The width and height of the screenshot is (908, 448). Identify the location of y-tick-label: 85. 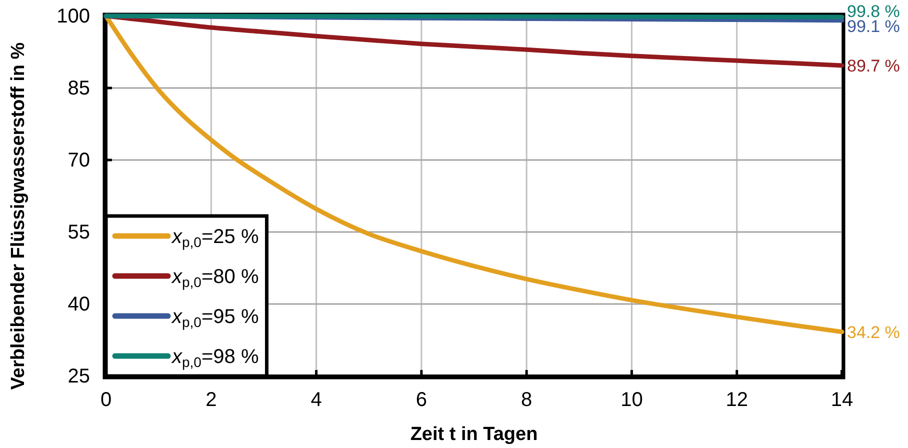
(79, 88).